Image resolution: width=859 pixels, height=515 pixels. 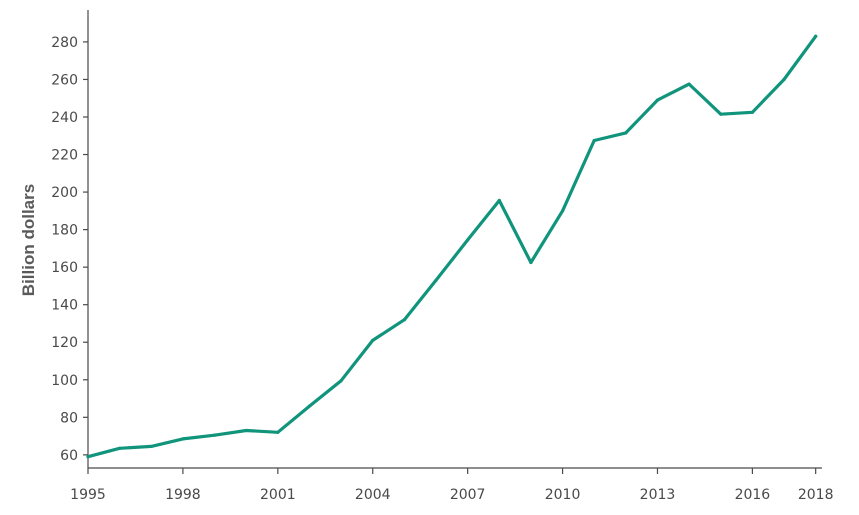 I want to click on x-tick-label: 1995, so click(x=88, y=495).